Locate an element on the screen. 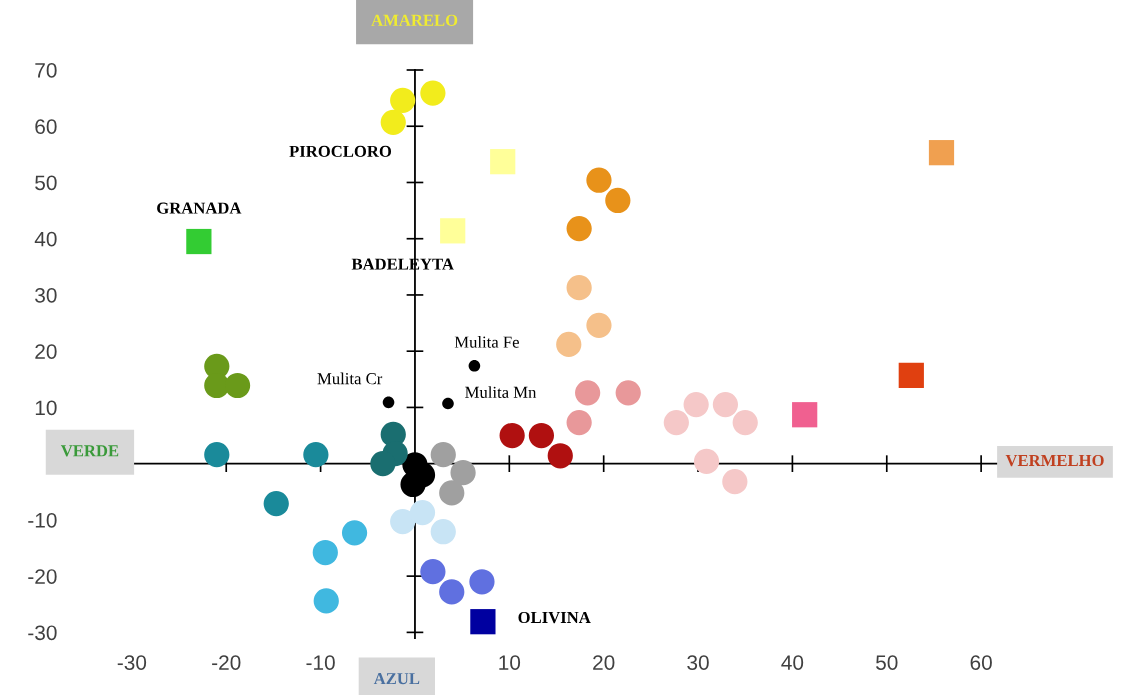 The width and height of the screenshot is (1131, 695). legend-label: Mulita Fe is located at coordinates (486, 342).